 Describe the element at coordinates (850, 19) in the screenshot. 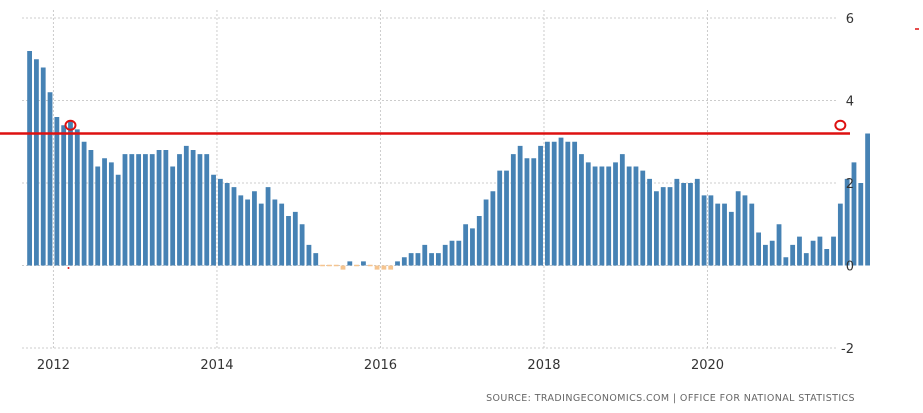

I see `y-tick-label: 6` at that location.